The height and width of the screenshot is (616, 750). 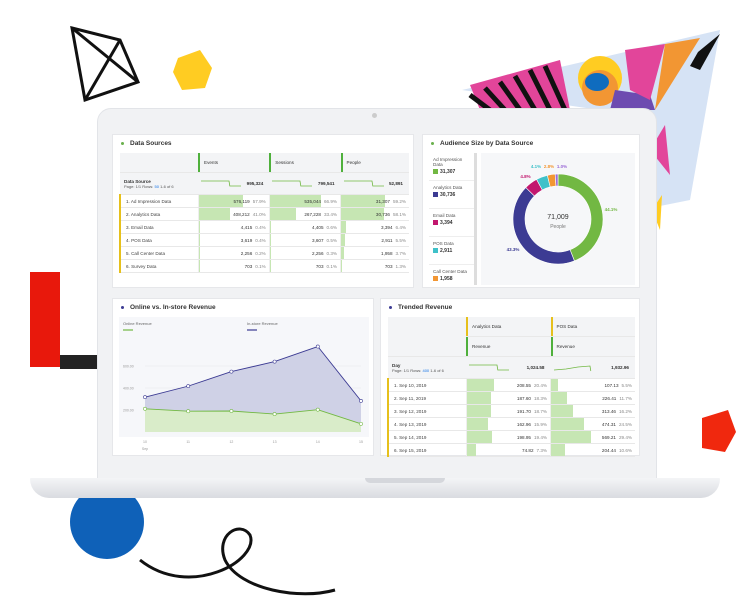 What do you see at coordinates (139, 186) in the screenshot?
I see `page-info-prefix: Page: 1/1 Rows:` at bounding box center [139, 186].